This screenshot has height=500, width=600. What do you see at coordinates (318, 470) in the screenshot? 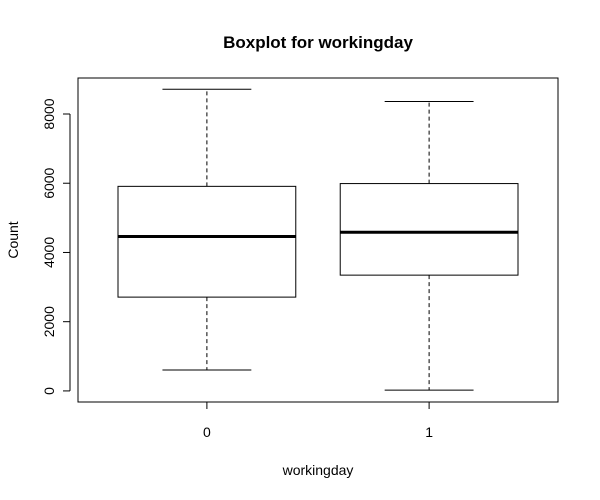
I see `x-axis-label: workingday` at bounding box center [318, 470].